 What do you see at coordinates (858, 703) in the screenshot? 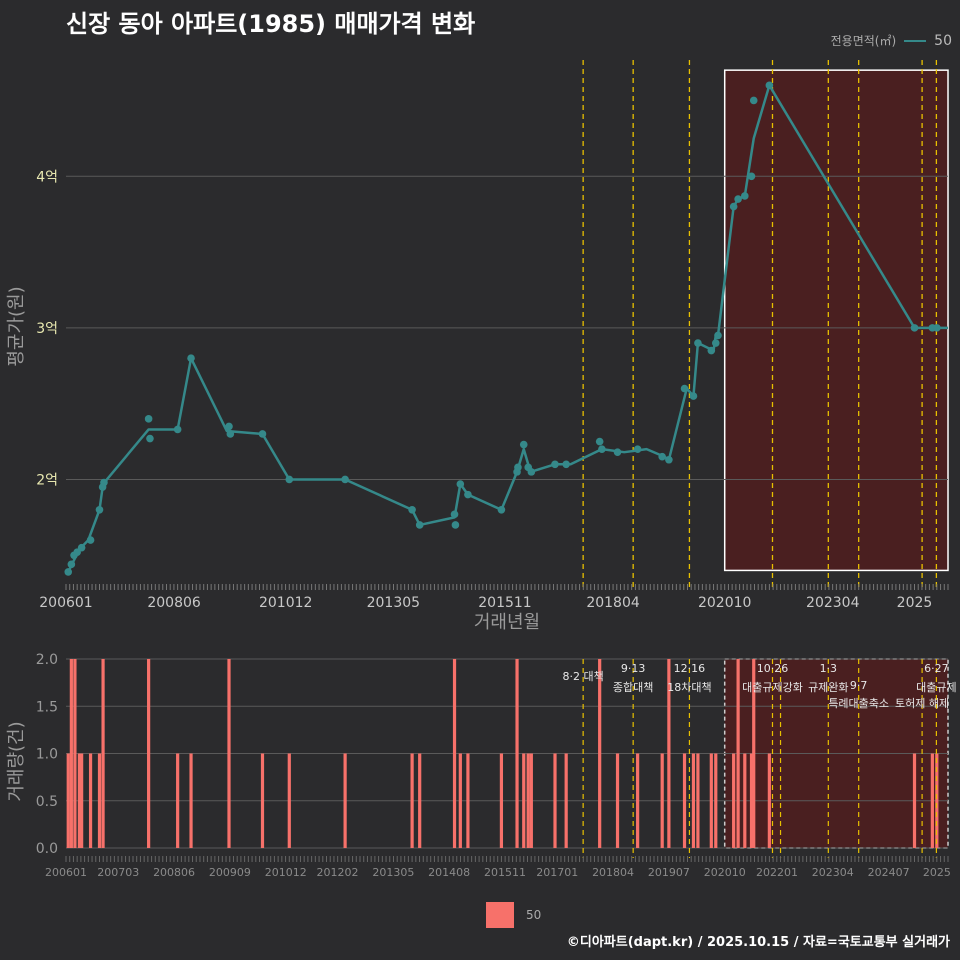
I see `policy-annotation: 특례대출축소` at bounding box center [858, 703].